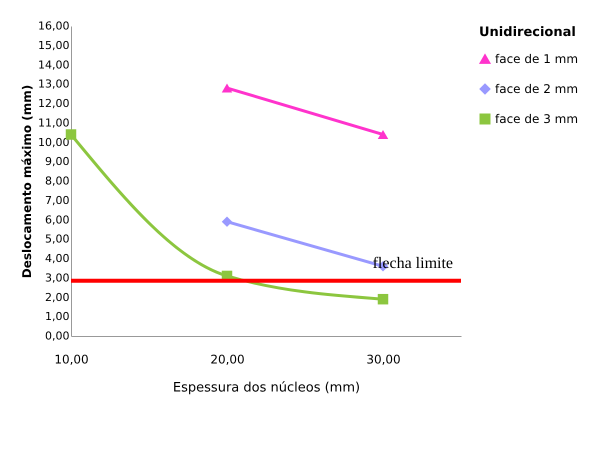 The height and width of the screenshot is (457, 607). What do you see at coordinates (57, 277) in the screenshot?
I see `y-tick-label: 3,00` at bounding box center [57, 277].